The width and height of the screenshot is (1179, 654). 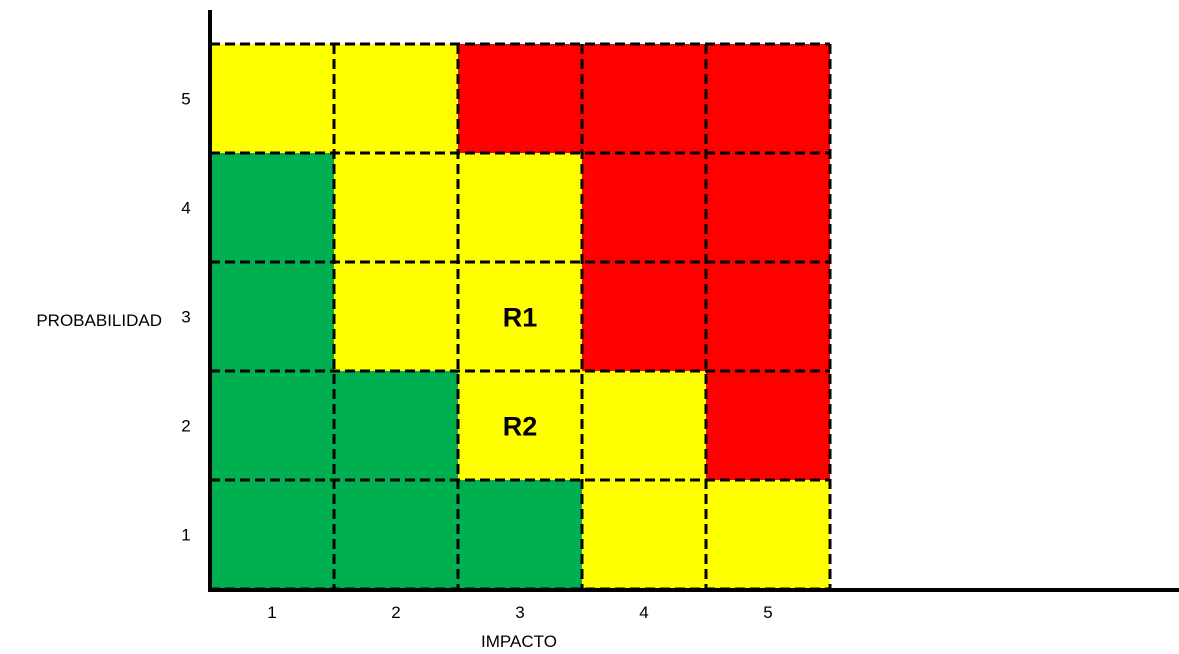 What do you see at coordinates (395, 612) in the screenshot?
I see `x-tick-label: 2` at bounding box center [395, 612].